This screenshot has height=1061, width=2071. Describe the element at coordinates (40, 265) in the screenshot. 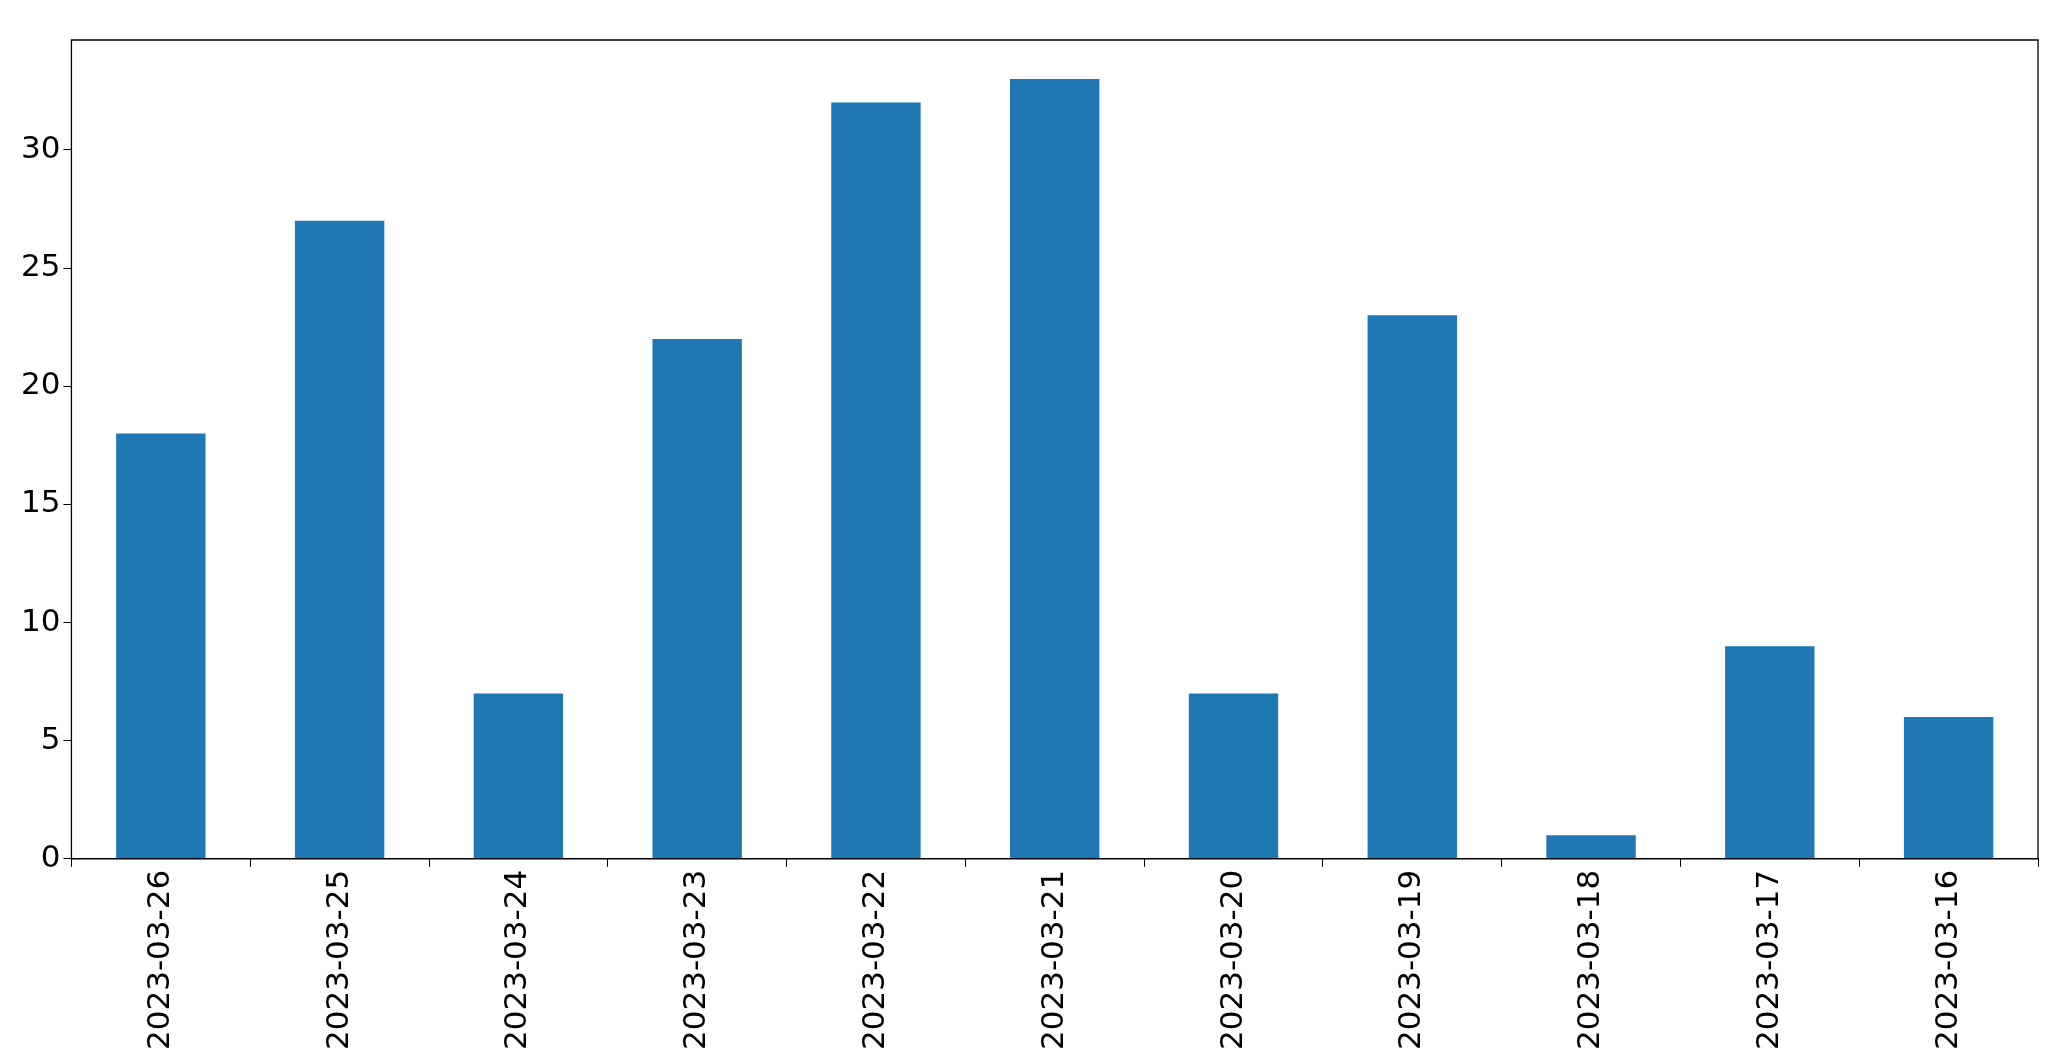

I see `y-tick-label: 25` at that location.